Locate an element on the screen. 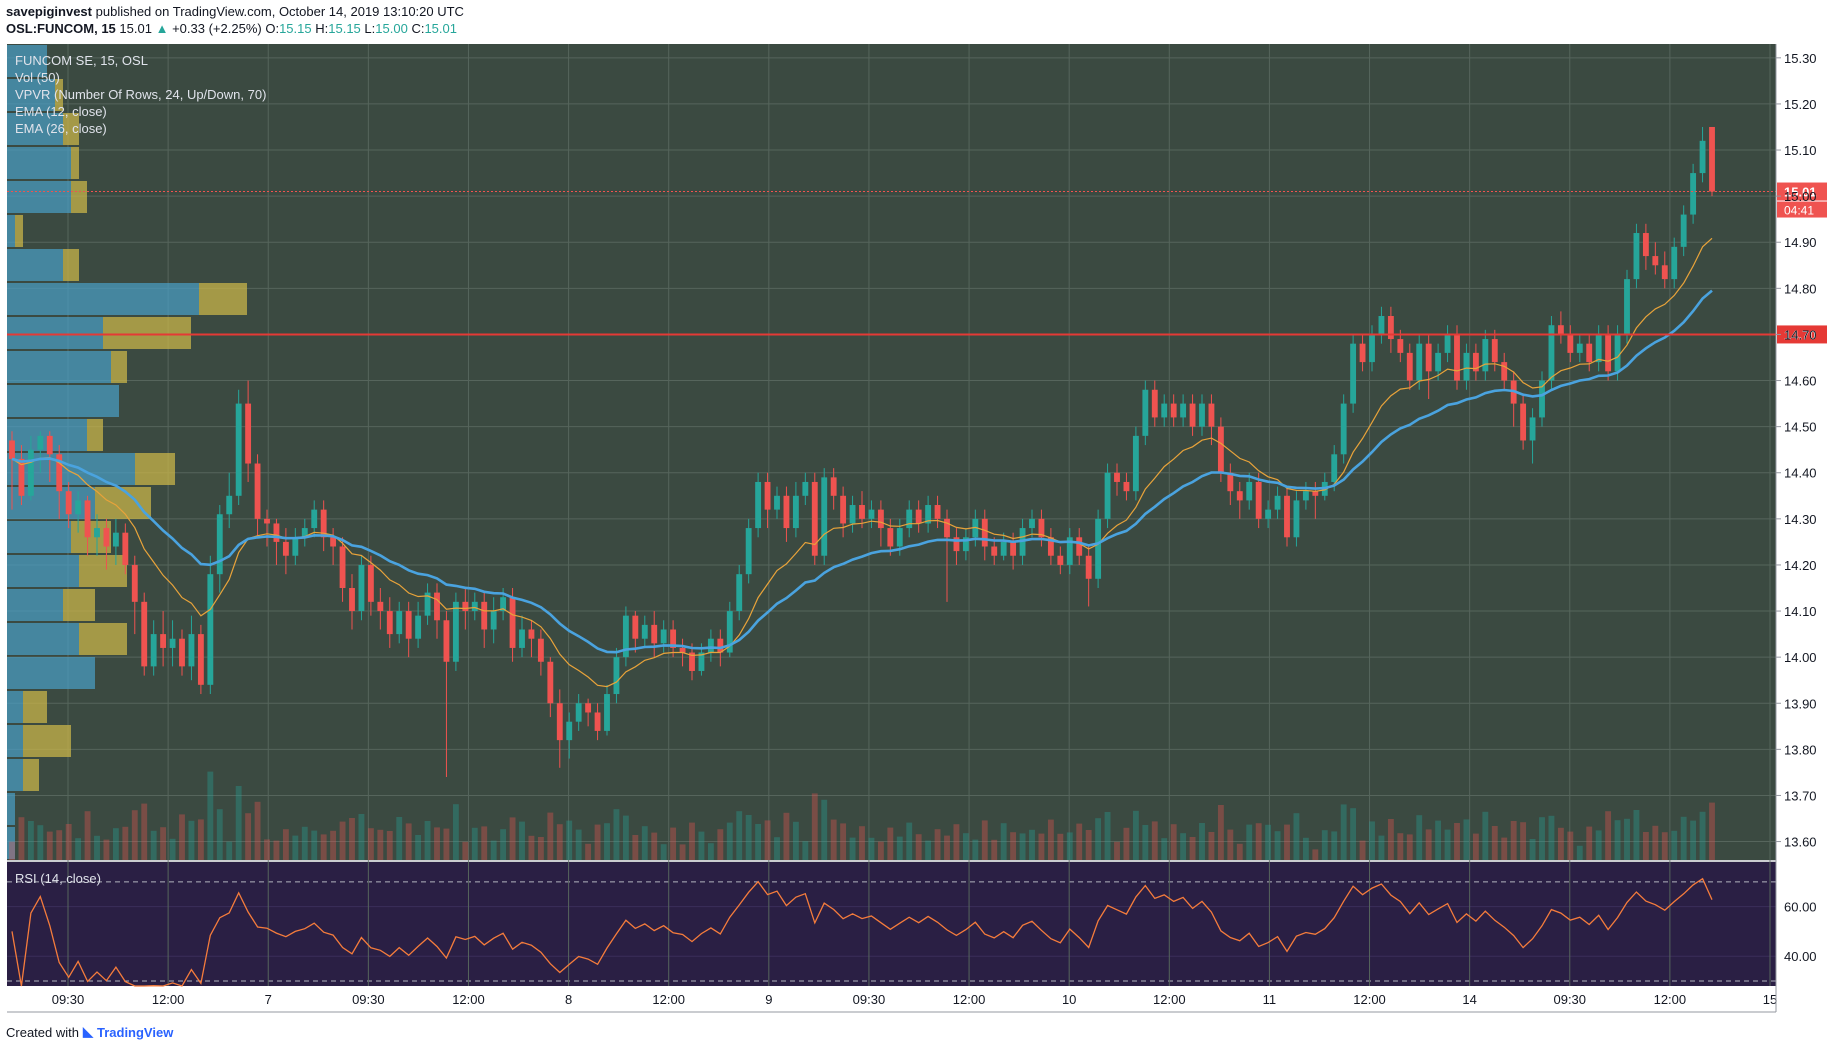 This screenshot has height=1050, width=1828. legend-rsi: RSI (14, close) is located at coordinates (58, 878).